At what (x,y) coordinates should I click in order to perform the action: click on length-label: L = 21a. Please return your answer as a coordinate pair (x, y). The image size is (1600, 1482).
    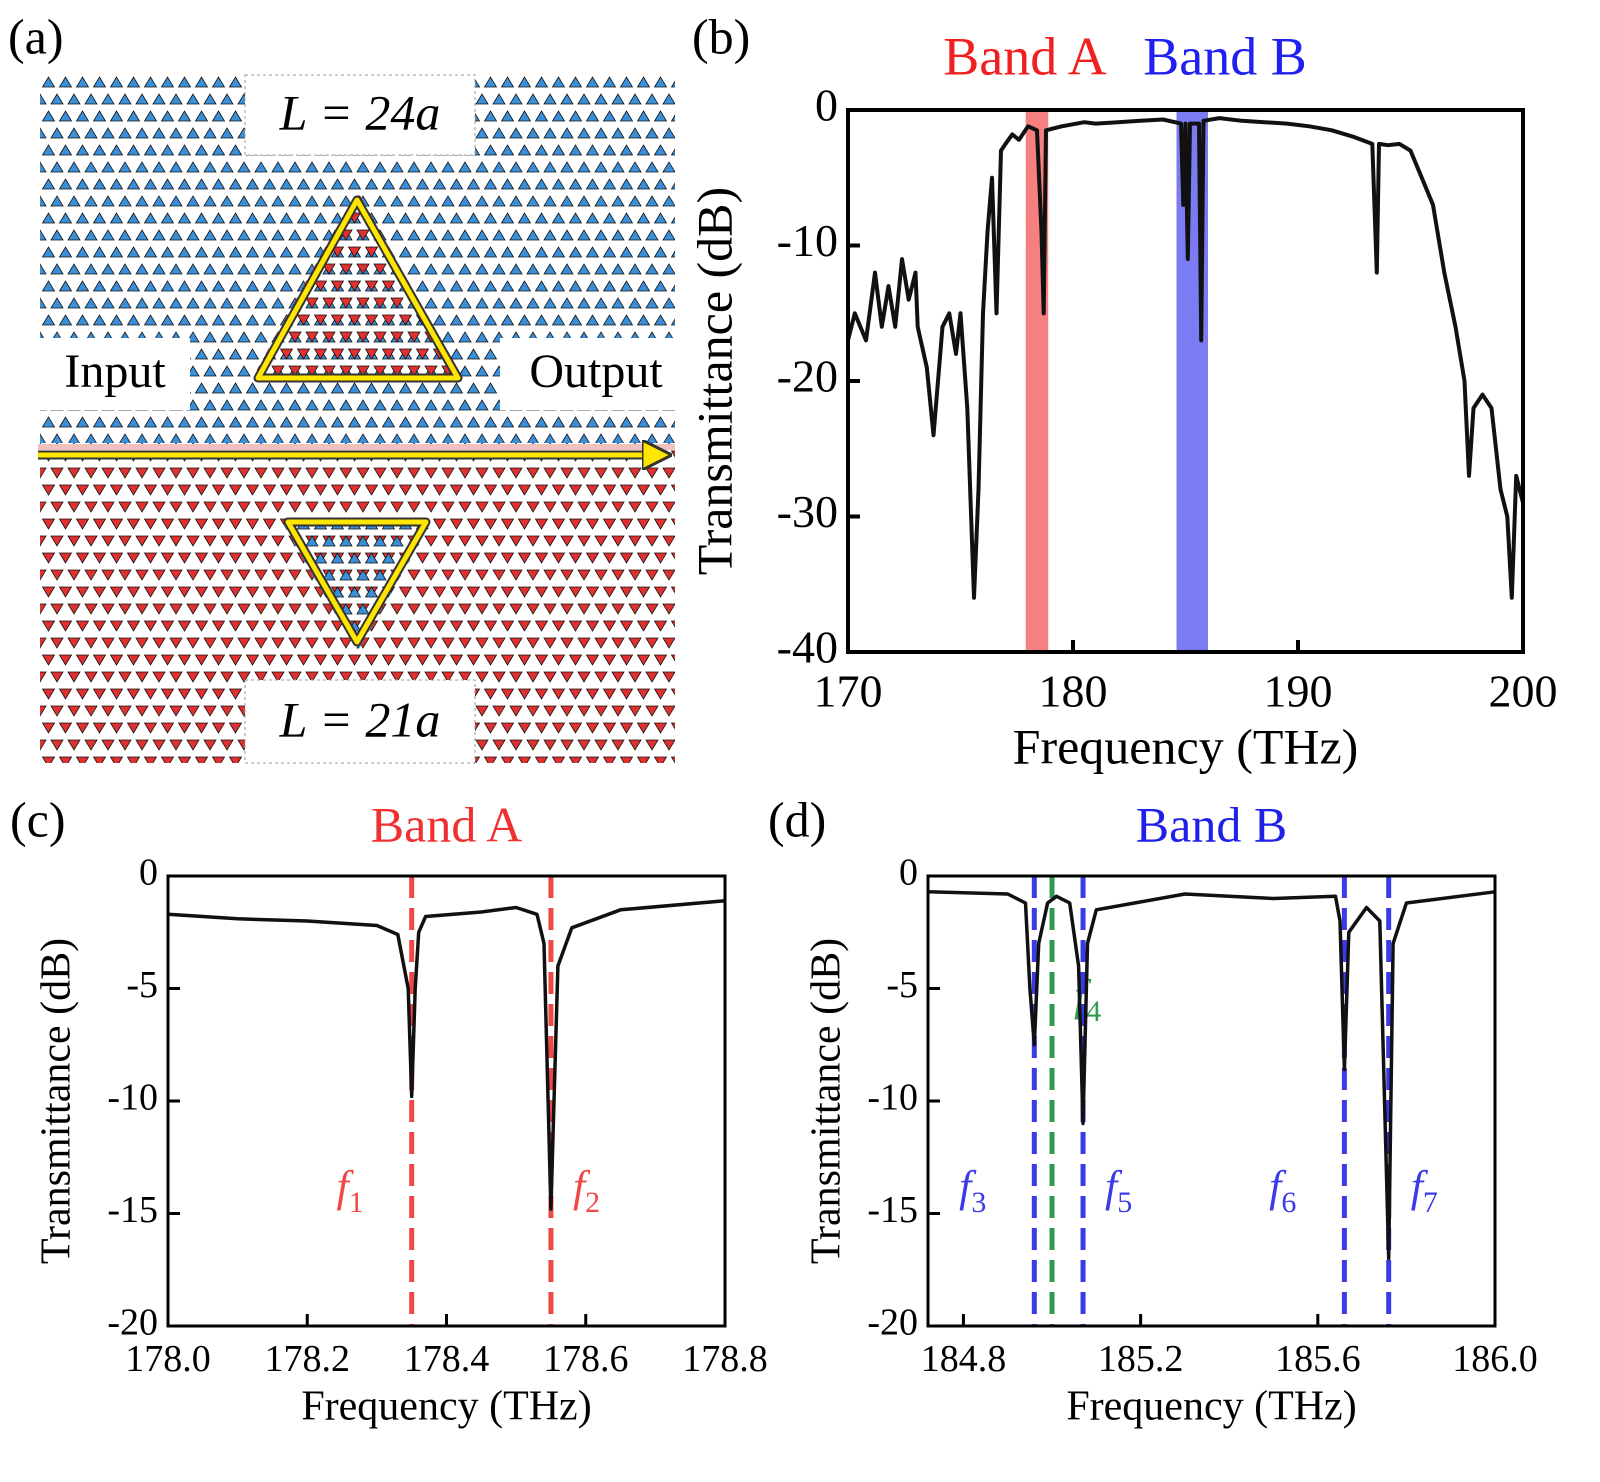
    Looking at the image, I should click on (360, 719).